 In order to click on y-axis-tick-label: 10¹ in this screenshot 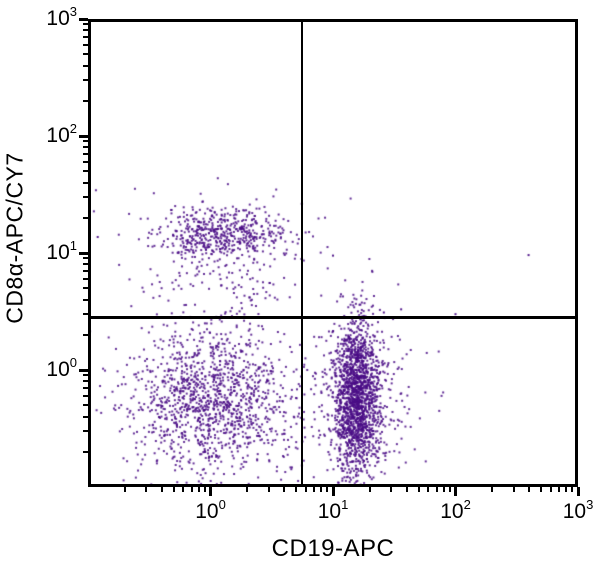, I will do `click(61, 251)`.